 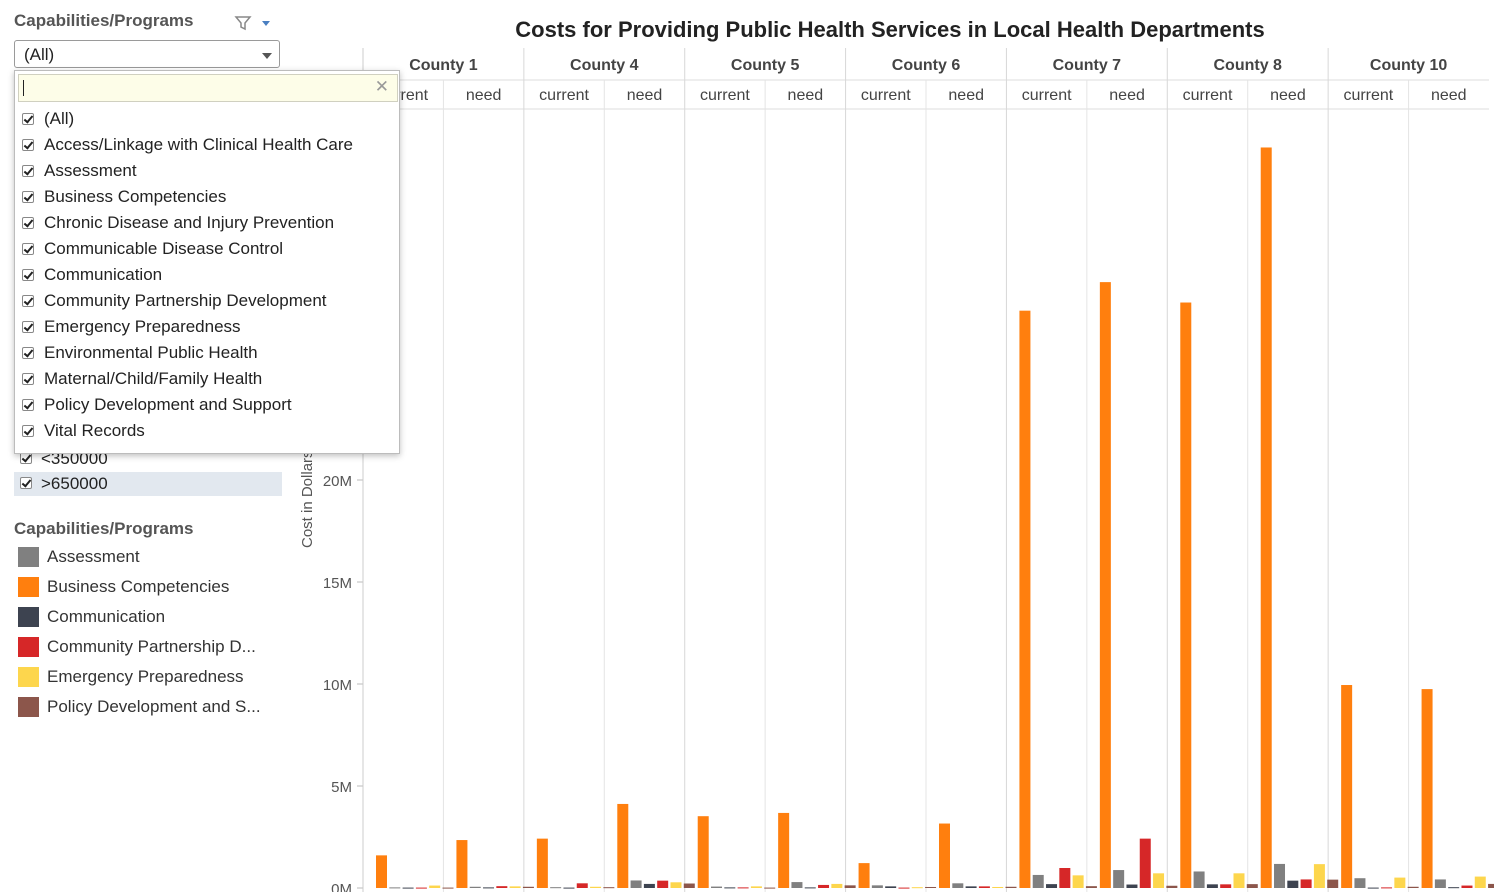 What do you see at coordinates (267, 56) in the screenshot?
I see `chevron-down-icon` at bounding box center [267, 56].